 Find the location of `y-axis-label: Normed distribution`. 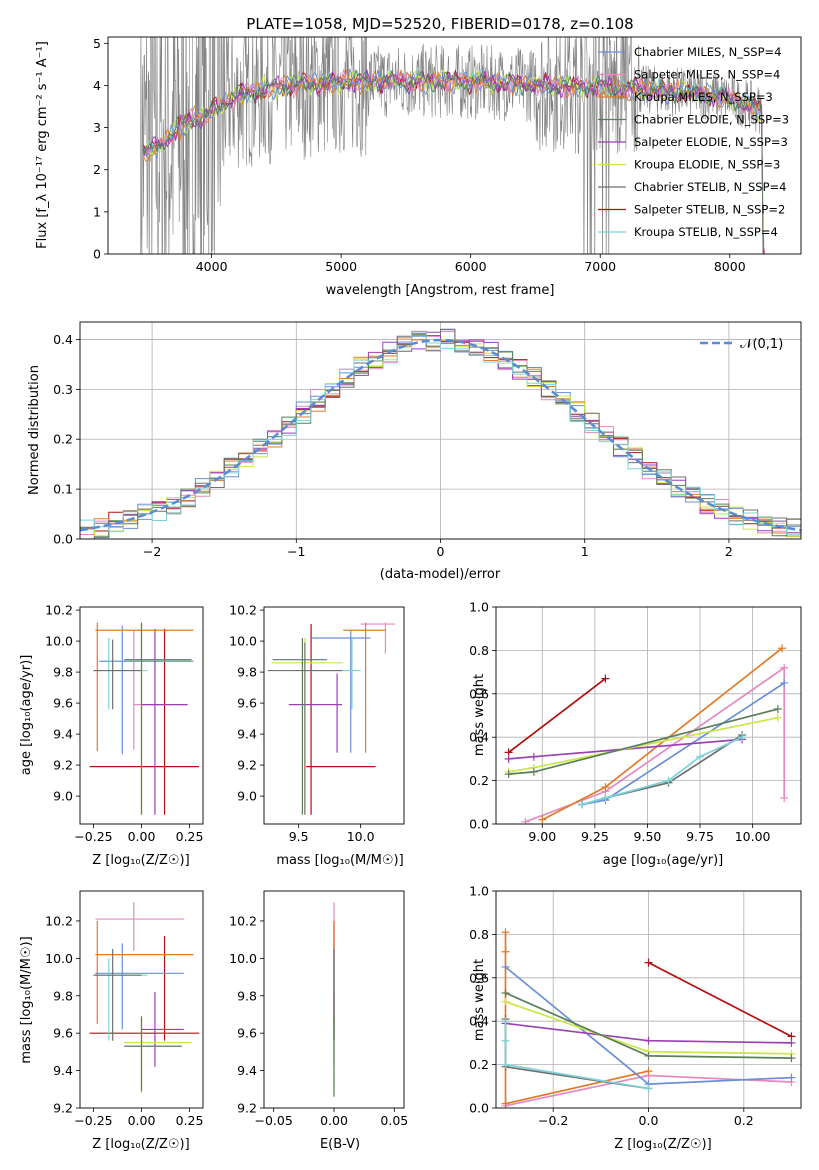

y-axis-label: Normed distribution is located at coordinates (34, 430).